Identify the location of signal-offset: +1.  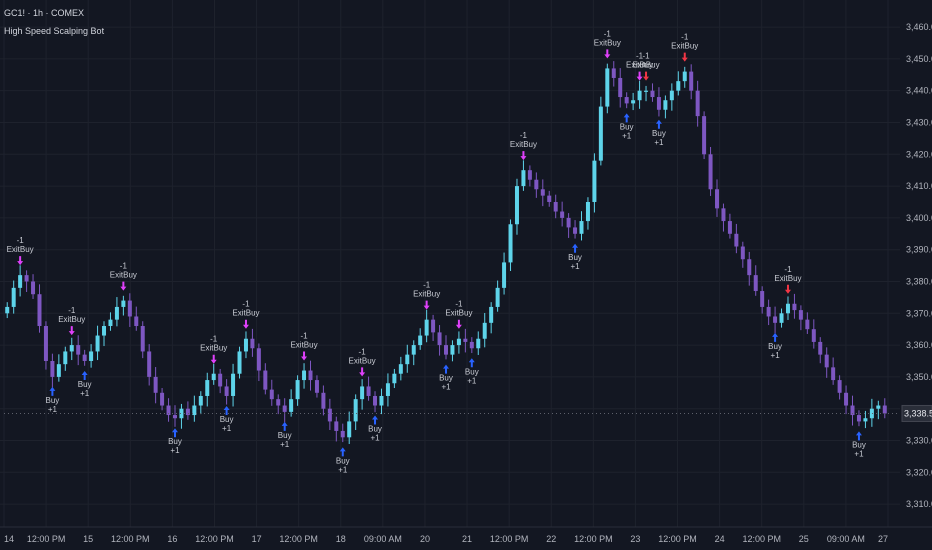
(227, 428).